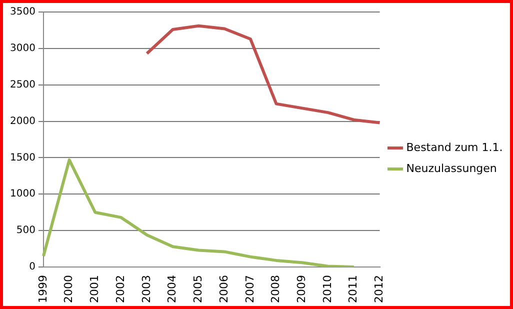 This screenshot has width=513, height=309. I want to click on x-tick-label: 2001, so click(95, 289).